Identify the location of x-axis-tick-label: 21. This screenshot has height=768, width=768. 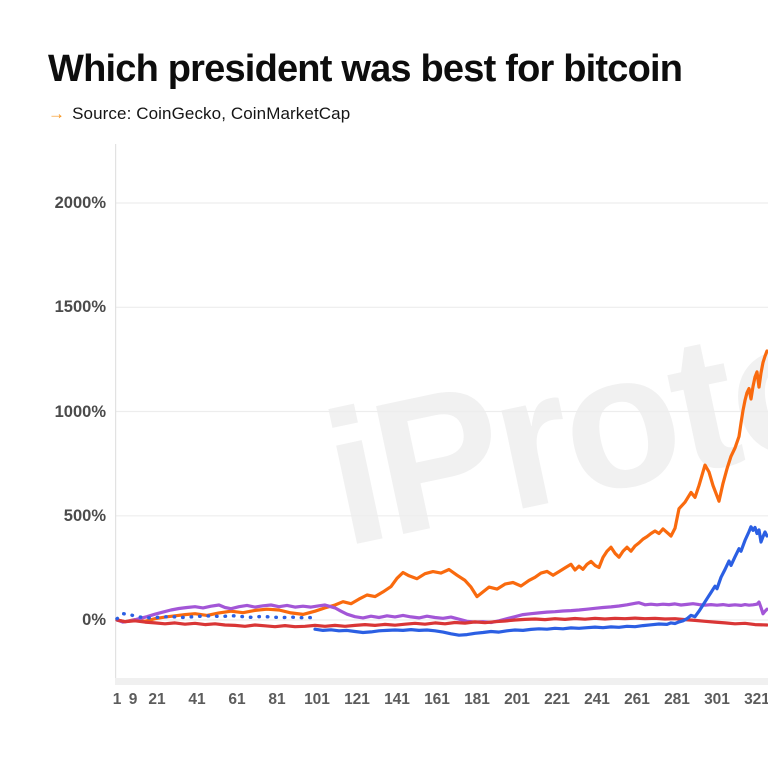
(157, 699).